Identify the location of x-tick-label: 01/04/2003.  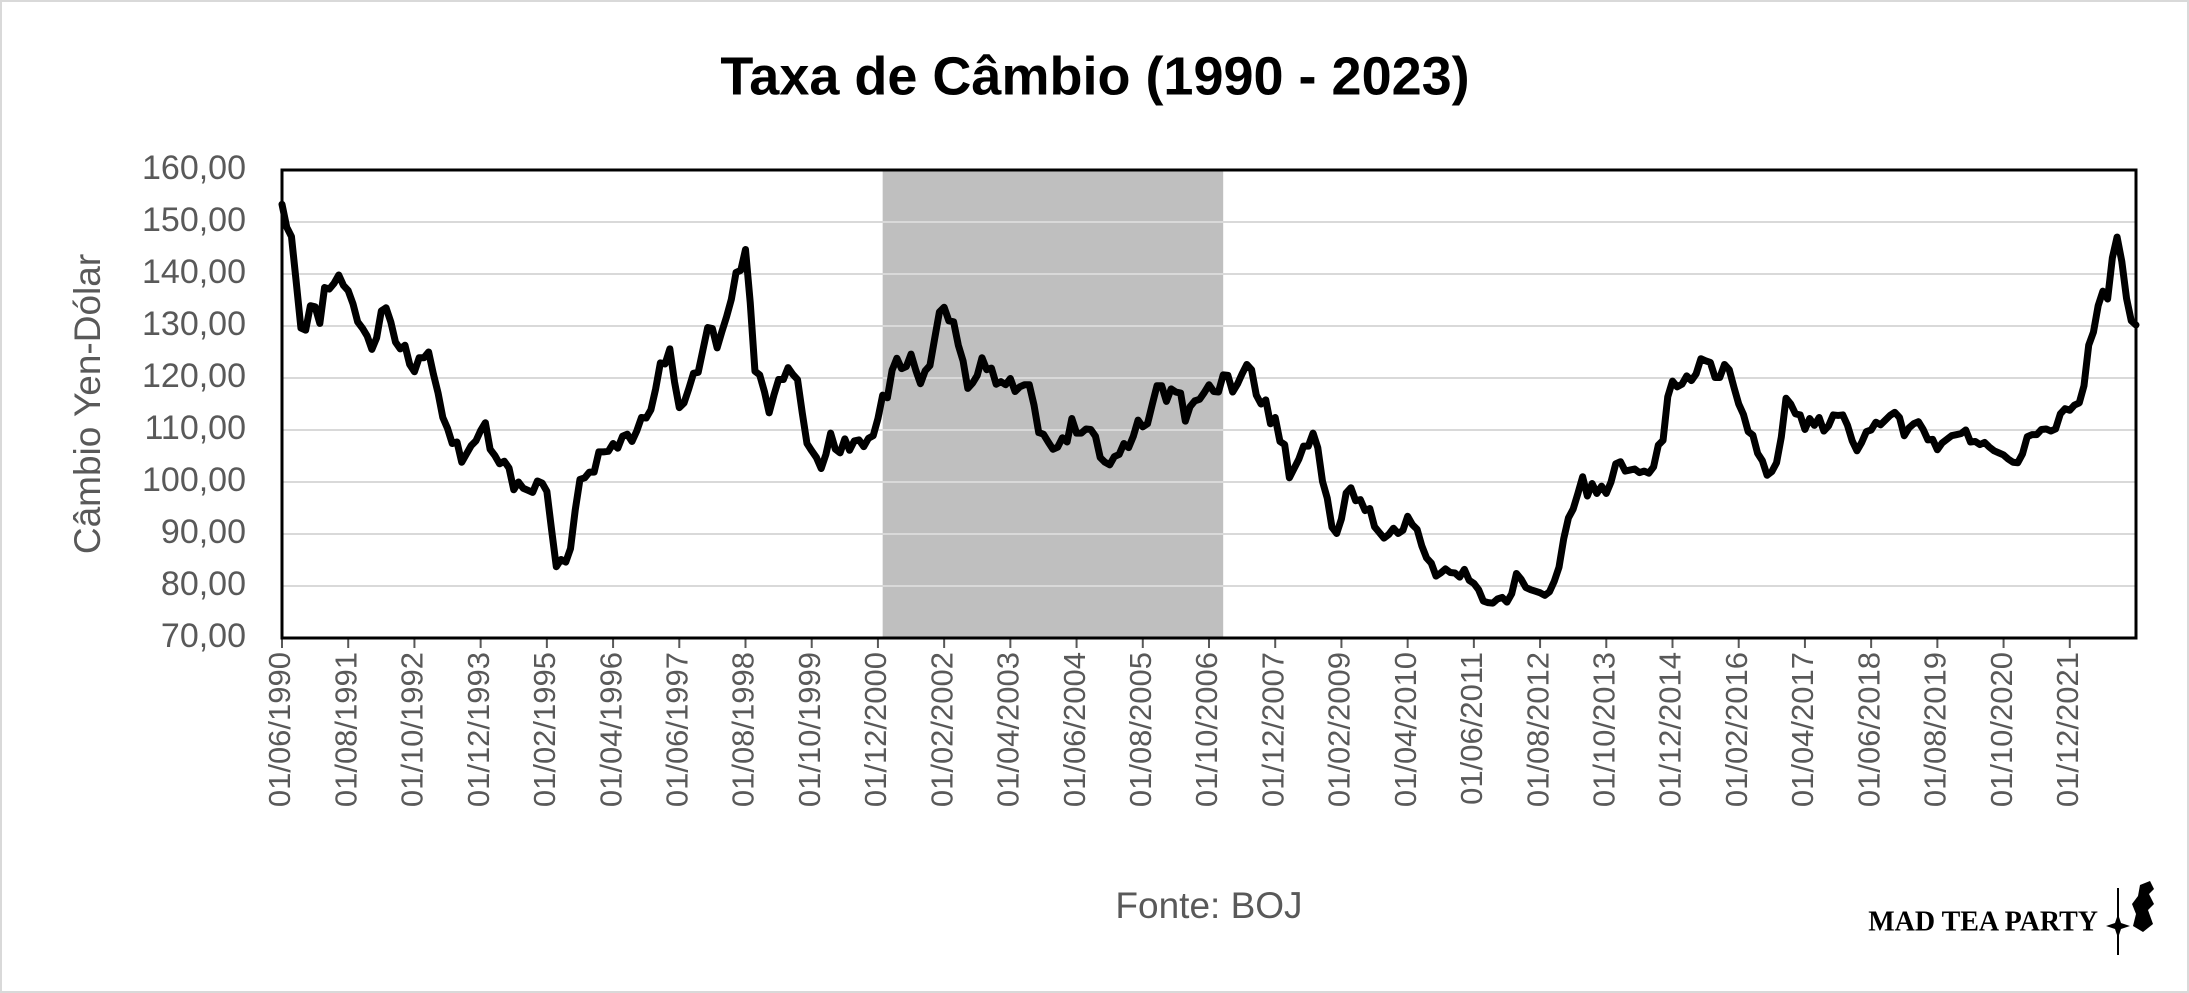
(1008, 729).